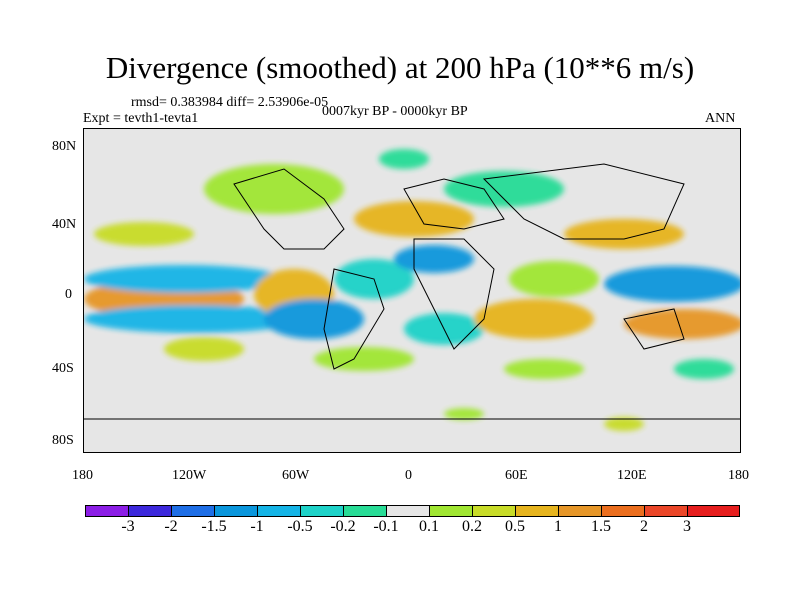 The height and width of the screenshot is (600, 800). I want to click on colorbar-label: 1.5, so click(601, 526).